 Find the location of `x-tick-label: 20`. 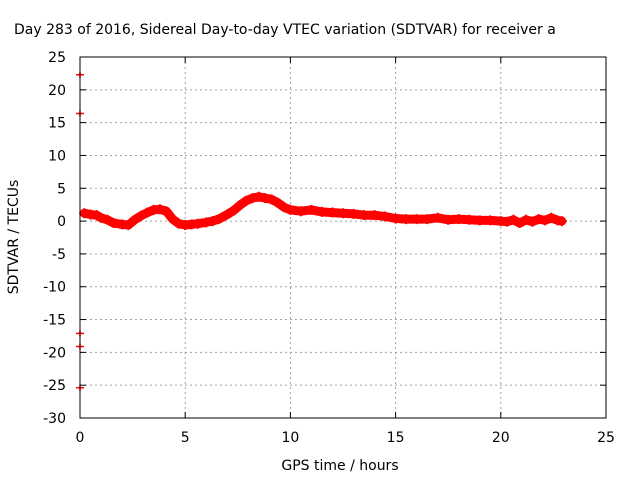

x-tick-label: 20 is located at coordinates (501, 438).